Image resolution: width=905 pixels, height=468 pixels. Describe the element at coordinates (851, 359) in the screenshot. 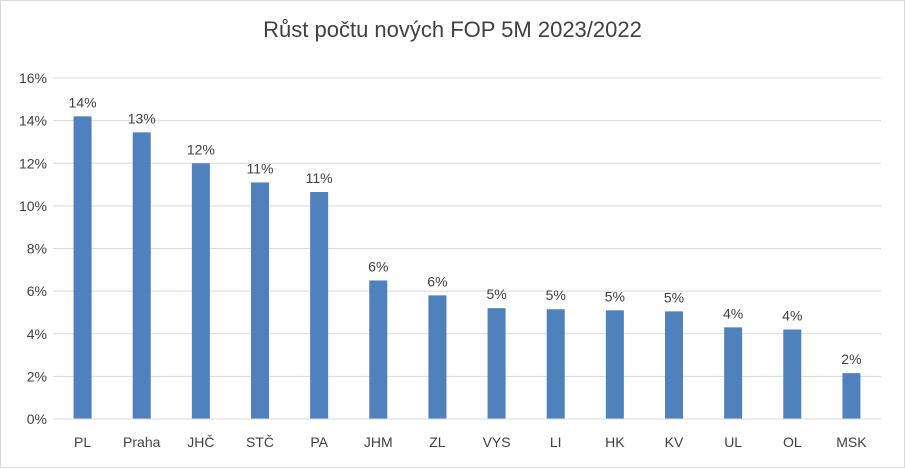

I see `data-label: 2%` at that location.